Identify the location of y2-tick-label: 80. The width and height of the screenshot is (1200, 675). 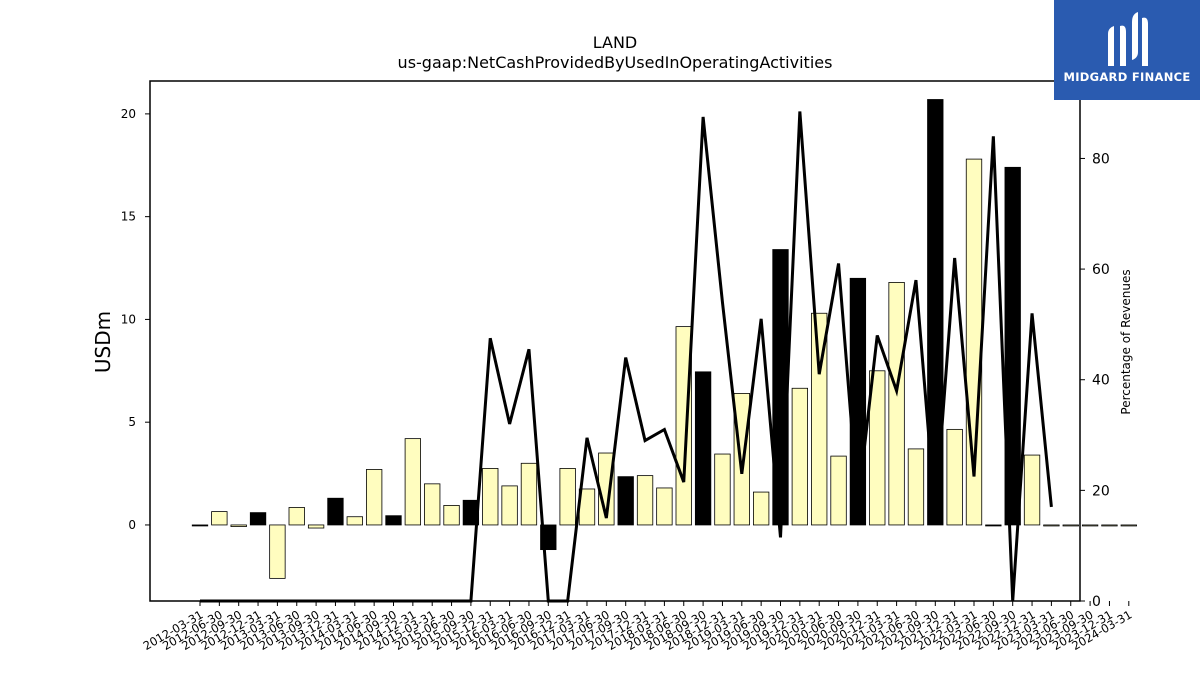
(1101, 159).